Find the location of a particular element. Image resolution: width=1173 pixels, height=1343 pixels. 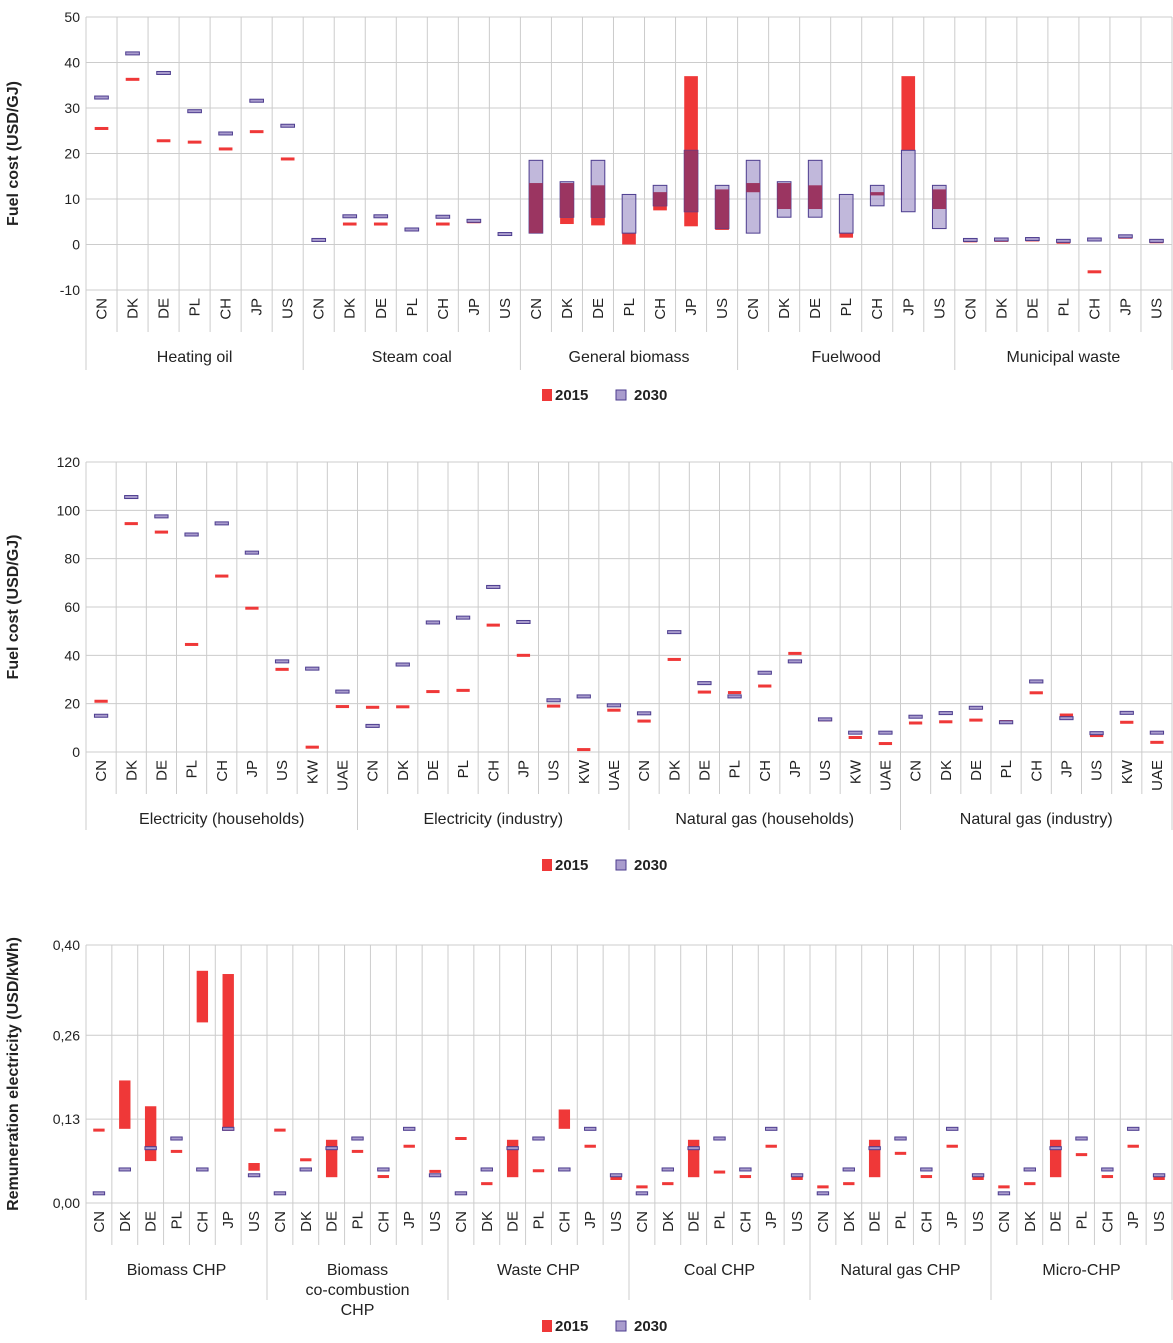

y-tick-label: -10 is located at coordinates (70, 290).